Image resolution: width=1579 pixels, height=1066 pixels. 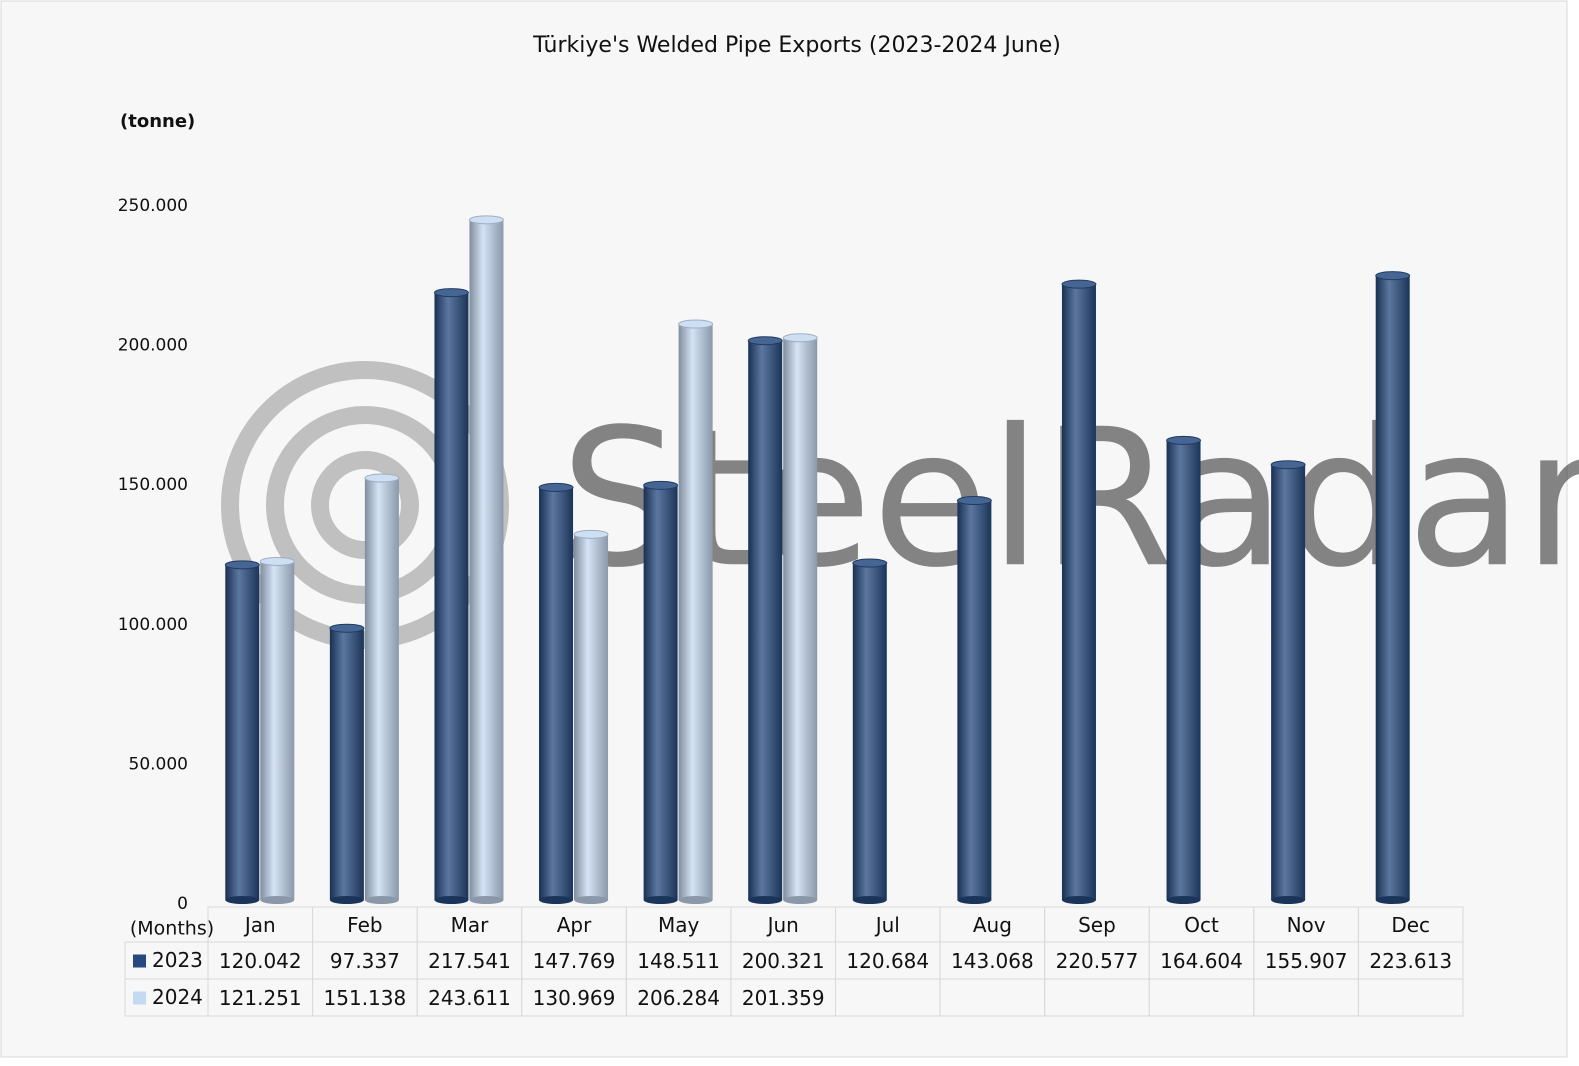 I want to click on y-tick-label: 250.000, so click(x=153, y=206).